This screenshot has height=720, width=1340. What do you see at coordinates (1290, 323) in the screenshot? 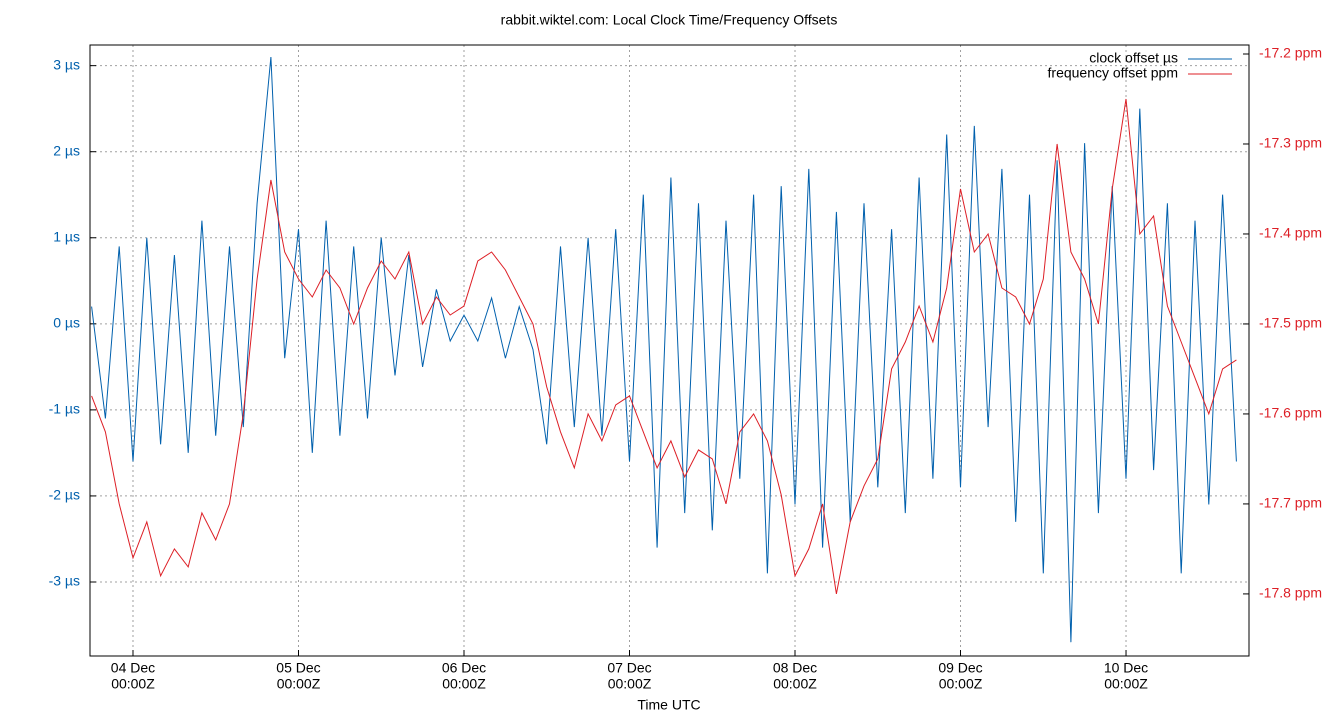
I see `y2-tick-label: -17.5 ppm` at bounding box center [1290, 323].